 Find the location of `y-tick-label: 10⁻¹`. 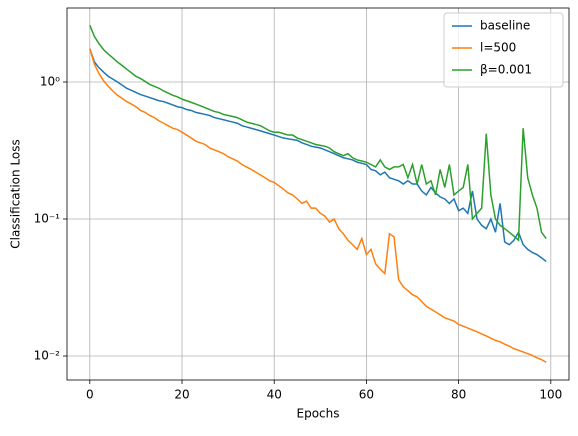

y-tick-label: 10⁻¹ is located at coordinates (47, 219).